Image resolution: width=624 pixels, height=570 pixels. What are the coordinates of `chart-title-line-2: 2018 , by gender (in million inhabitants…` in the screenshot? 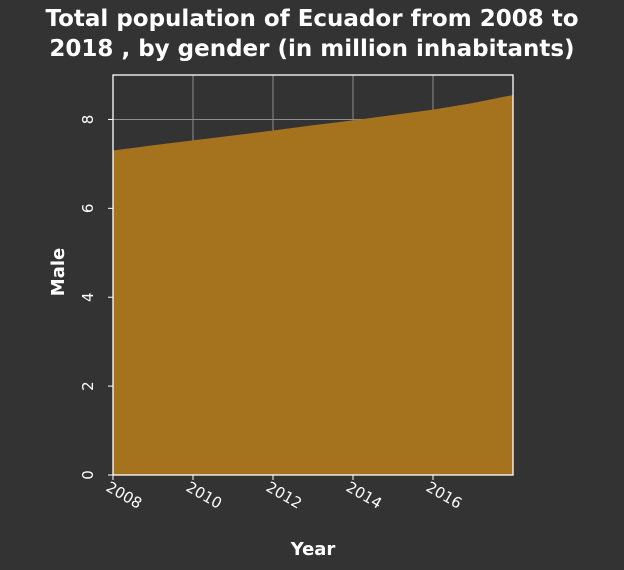 It's located at (312, 49).